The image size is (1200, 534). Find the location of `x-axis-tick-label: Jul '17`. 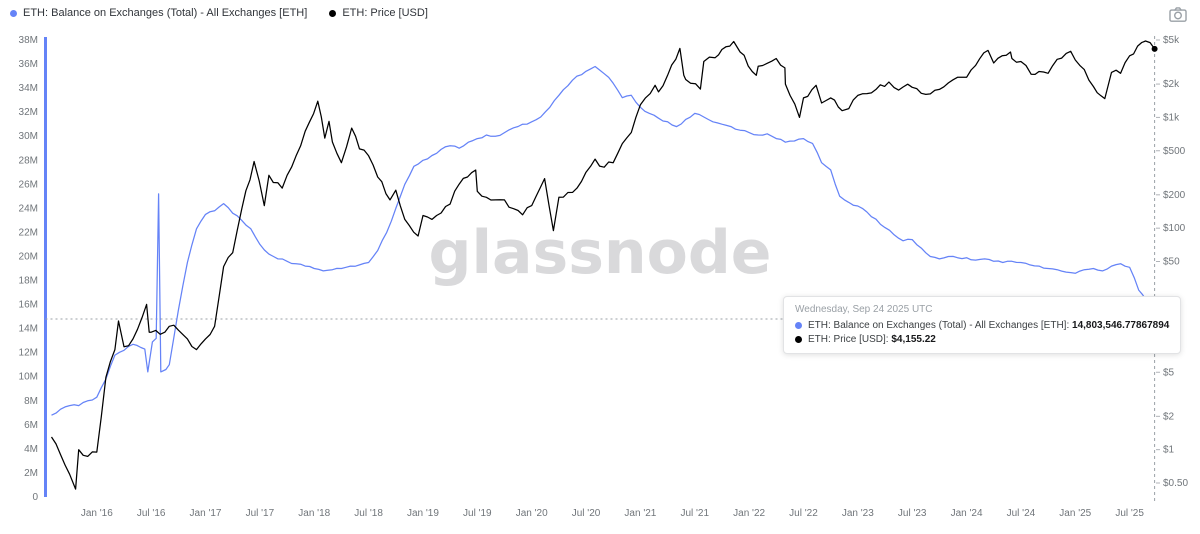

x-axis-tick-label: Jul '17 is located at coordinates (260, 513).